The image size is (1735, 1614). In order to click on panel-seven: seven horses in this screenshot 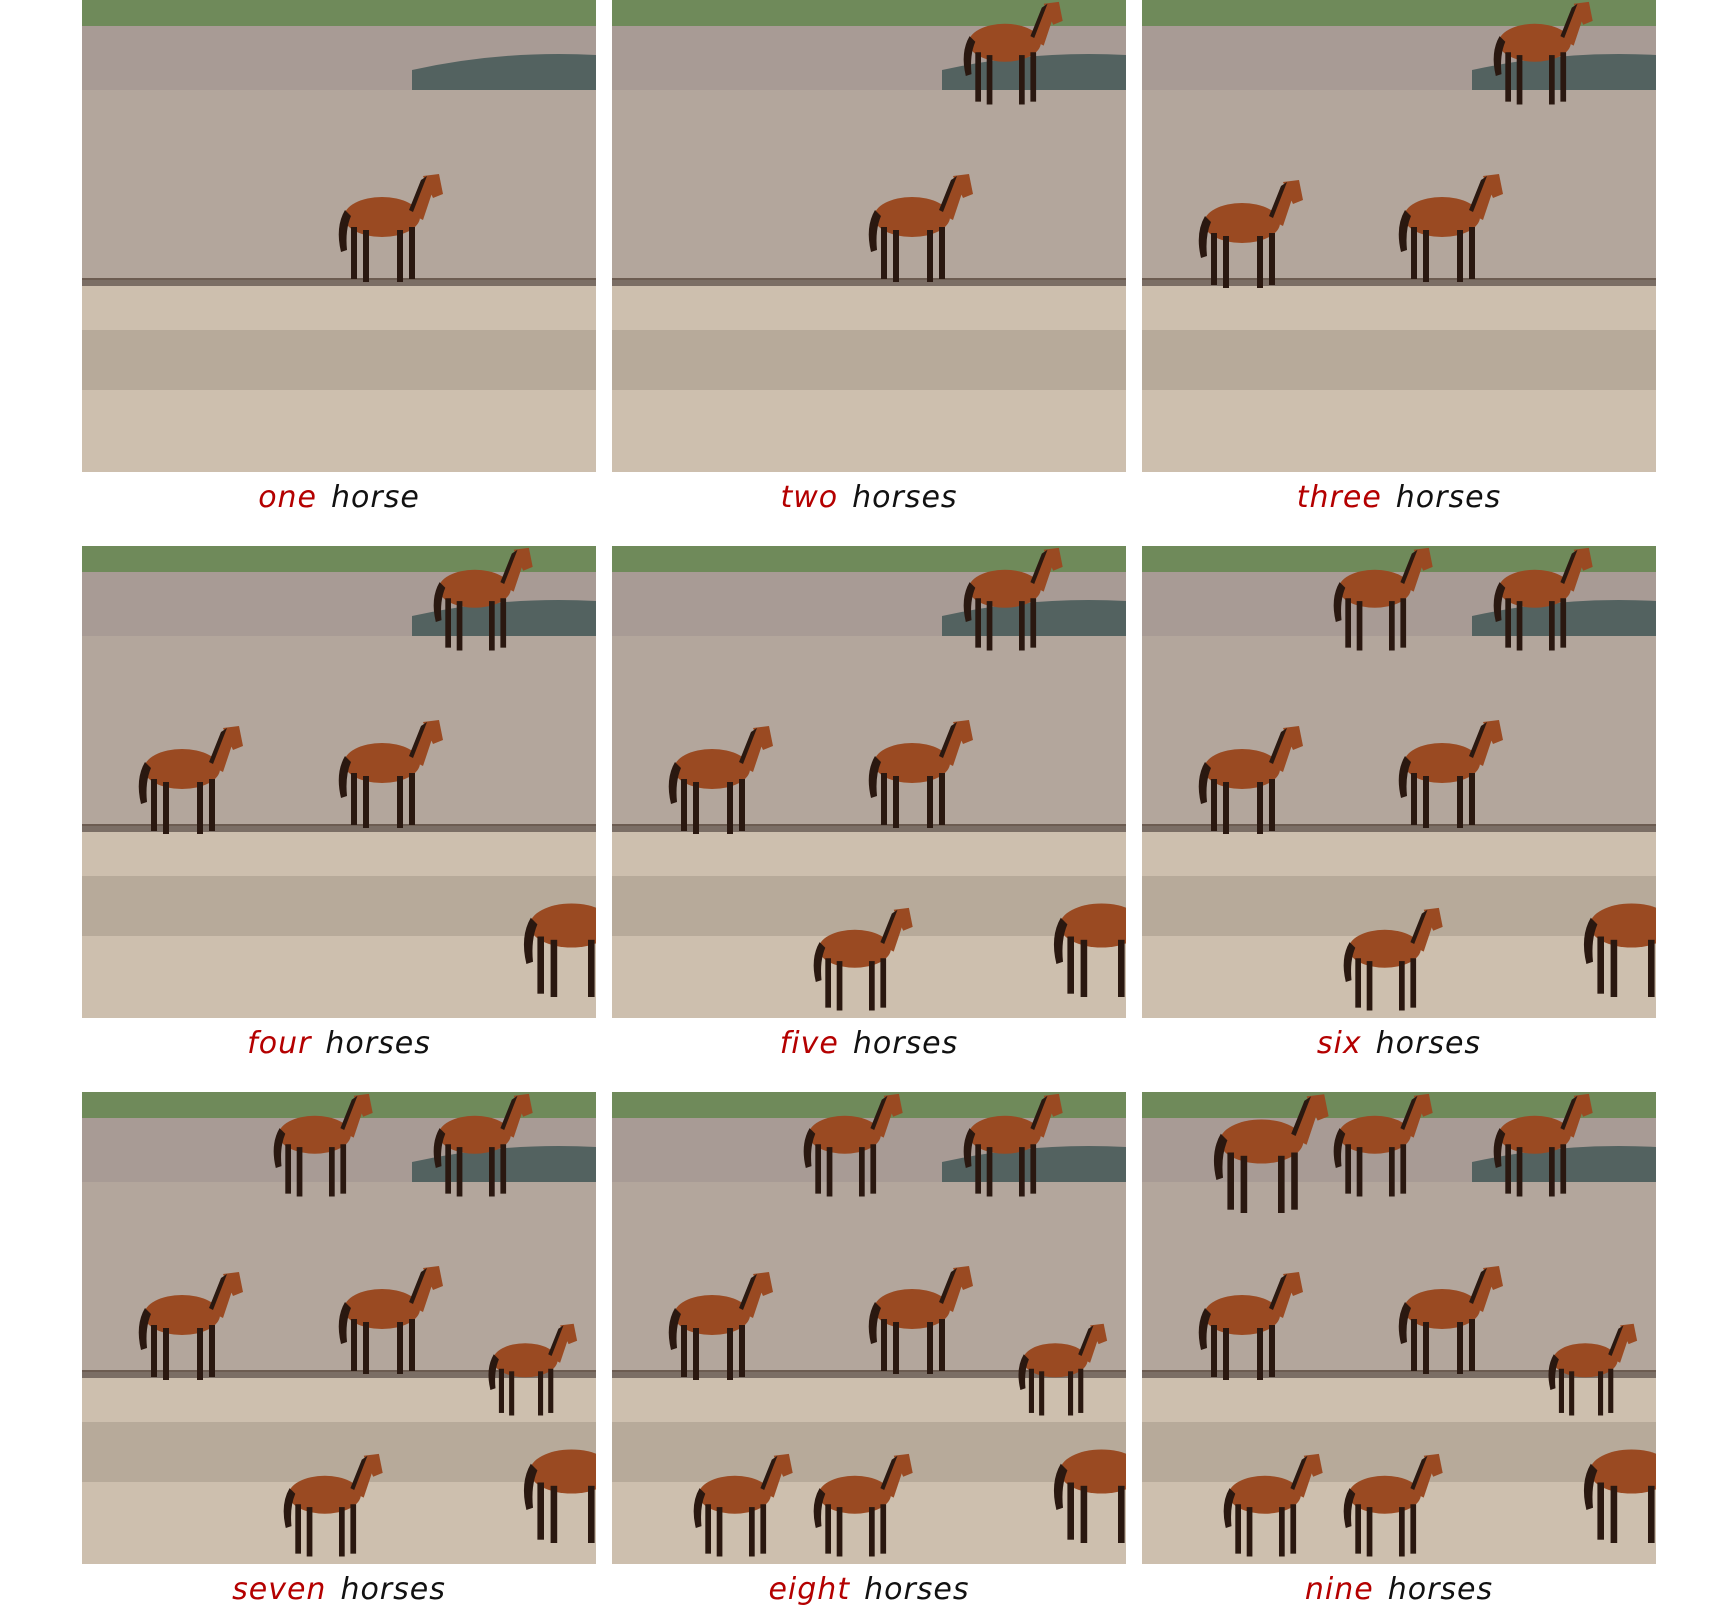, I will do `click(339, 1349)`.